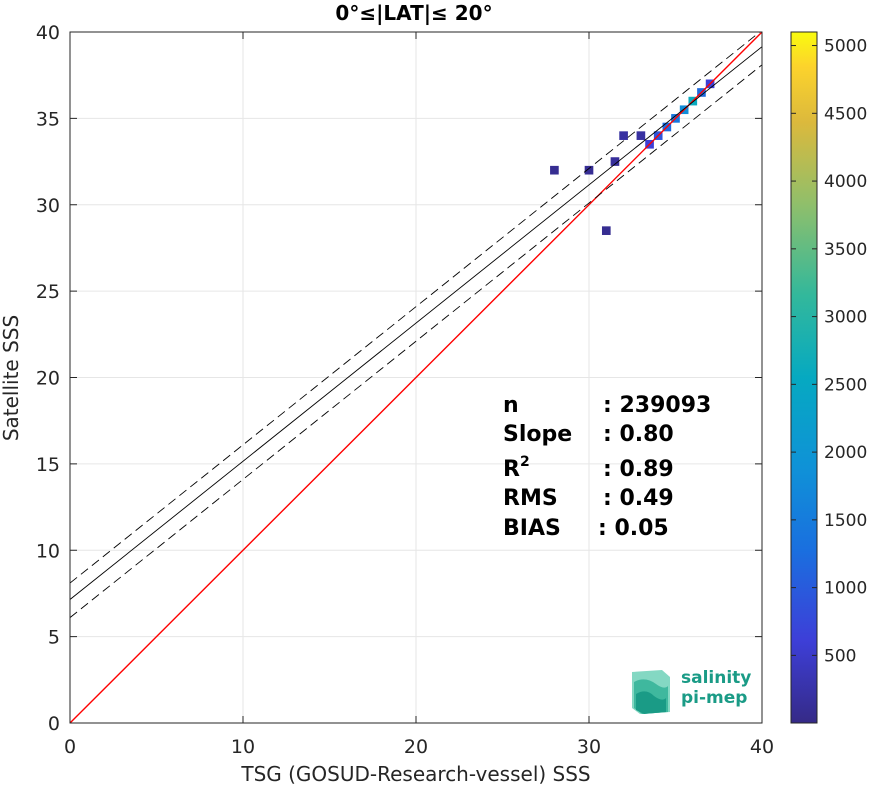 The image size is (879, 789). Describe the element at coordinates (243, 747) in the screenshot. I see `x-tick-label-1: 10` at that location.